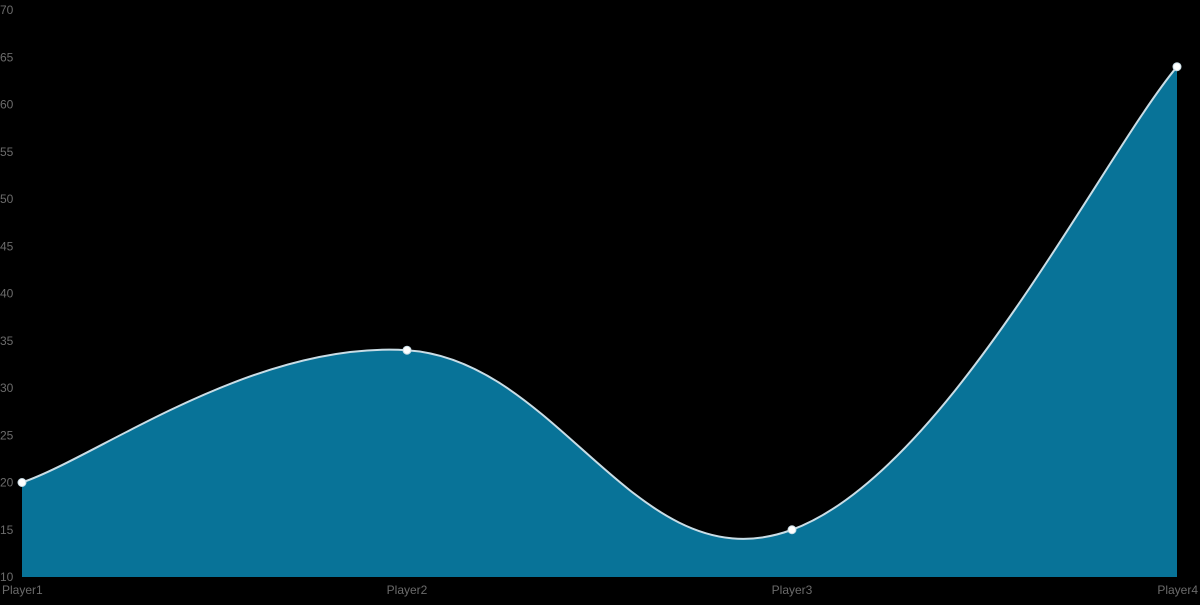 The height and width of the screenshot is (605, 1200). What do you see at coordinates (600, 590) in the screenshot?
I see `x-axis: Player1 Player2 Player3 Player4` at bounding box center [600, 590].